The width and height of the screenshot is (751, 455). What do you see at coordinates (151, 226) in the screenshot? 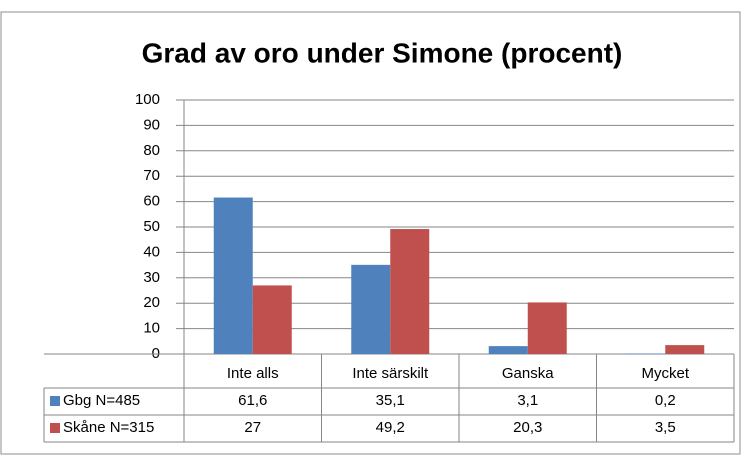
I see `y-tick-label: 50` at bounding box center [151, 226].